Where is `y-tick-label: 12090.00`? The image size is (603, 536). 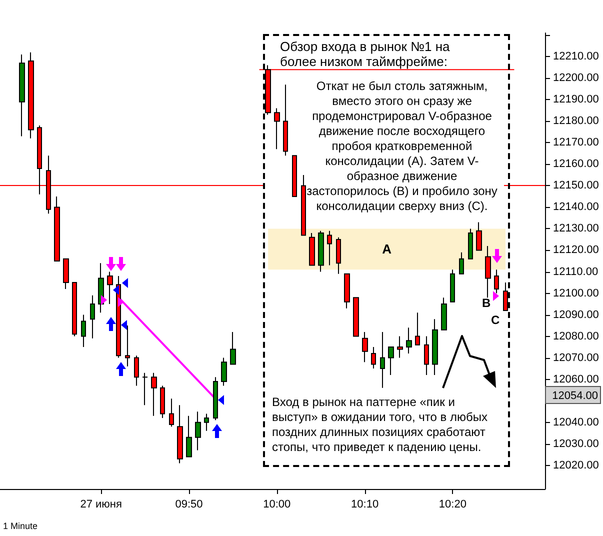 y-tick-label: 12090.00 is located at coordinates (576, 314).